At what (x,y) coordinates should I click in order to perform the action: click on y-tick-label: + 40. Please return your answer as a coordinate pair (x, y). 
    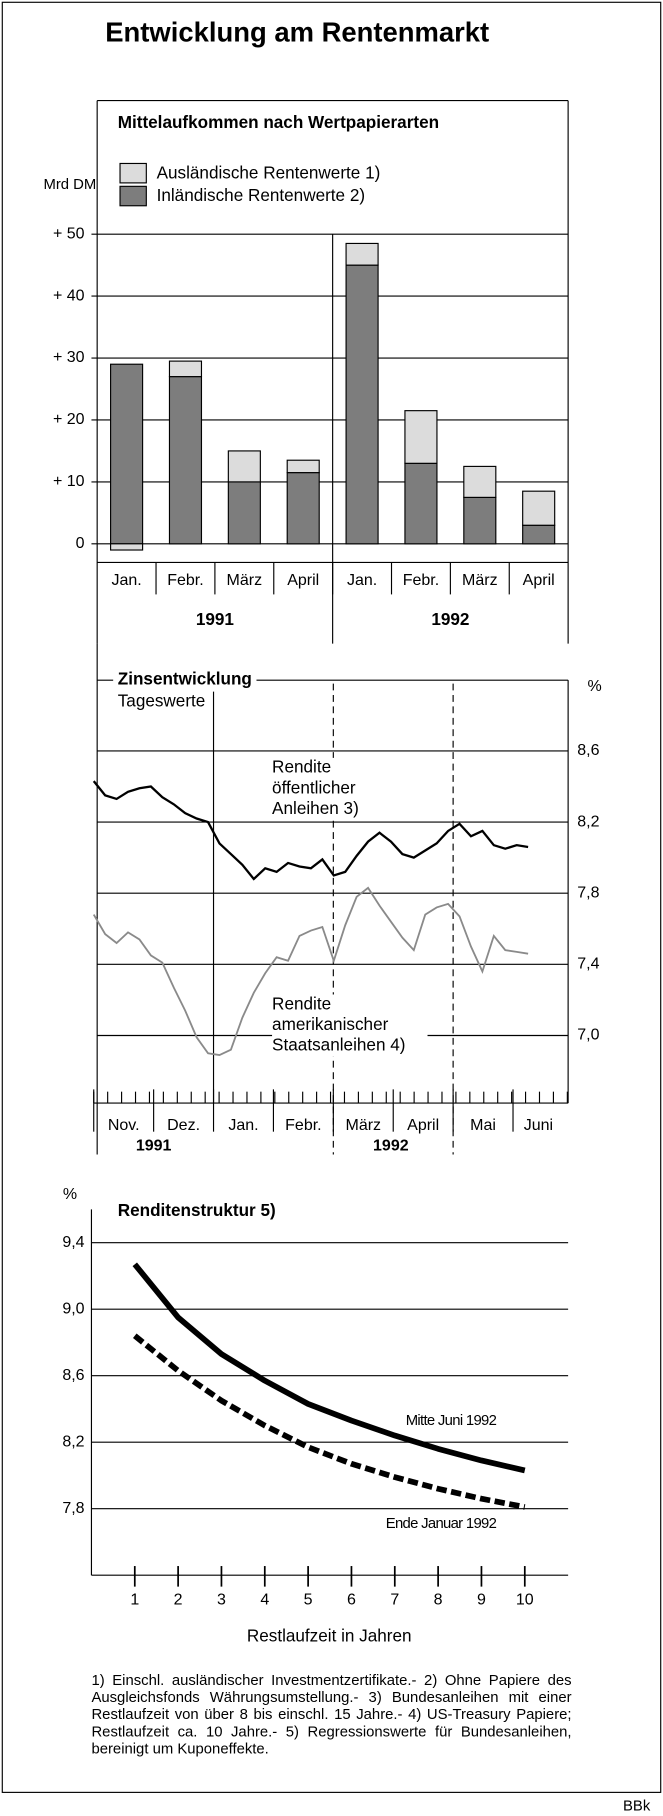
    Looking at the image, I should click on (69, 295).